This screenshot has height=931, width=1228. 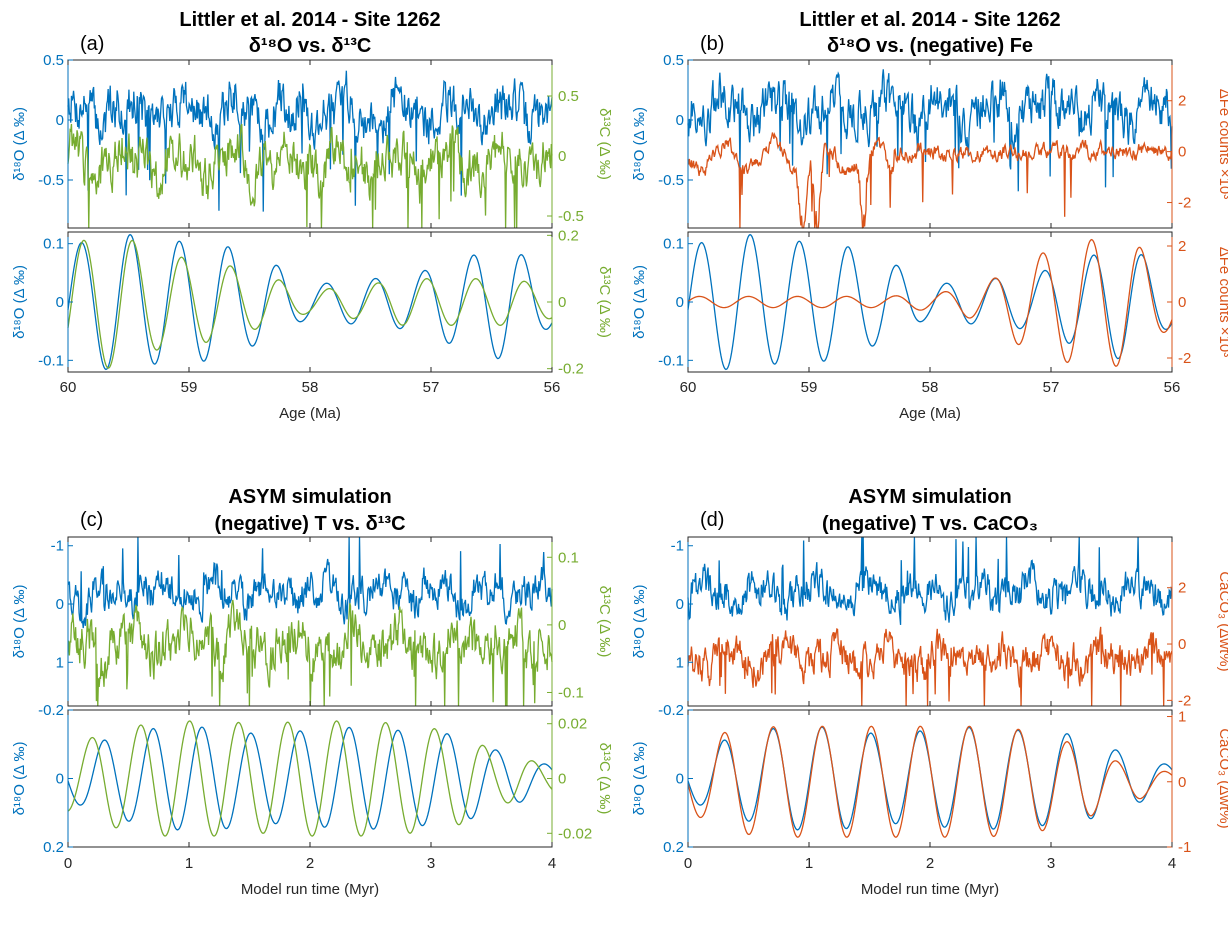 I want to click on right-tick-label: 1, so click(x=1182, y=717).